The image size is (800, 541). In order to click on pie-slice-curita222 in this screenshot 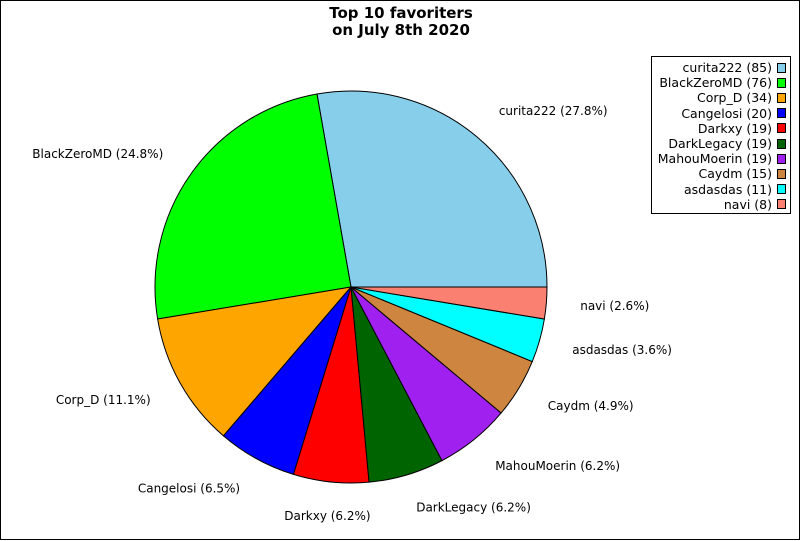, I will do `click(432, 189)`.